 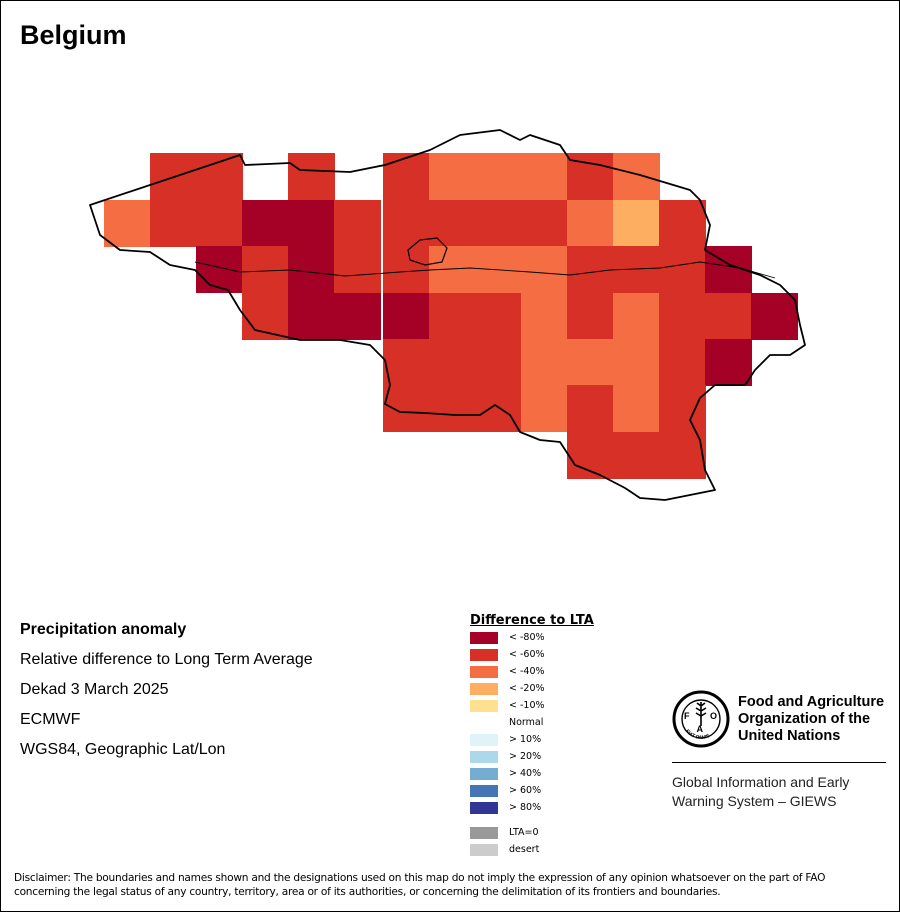 I want to click on legend-label: > 20%, so click(x=525, y=756).